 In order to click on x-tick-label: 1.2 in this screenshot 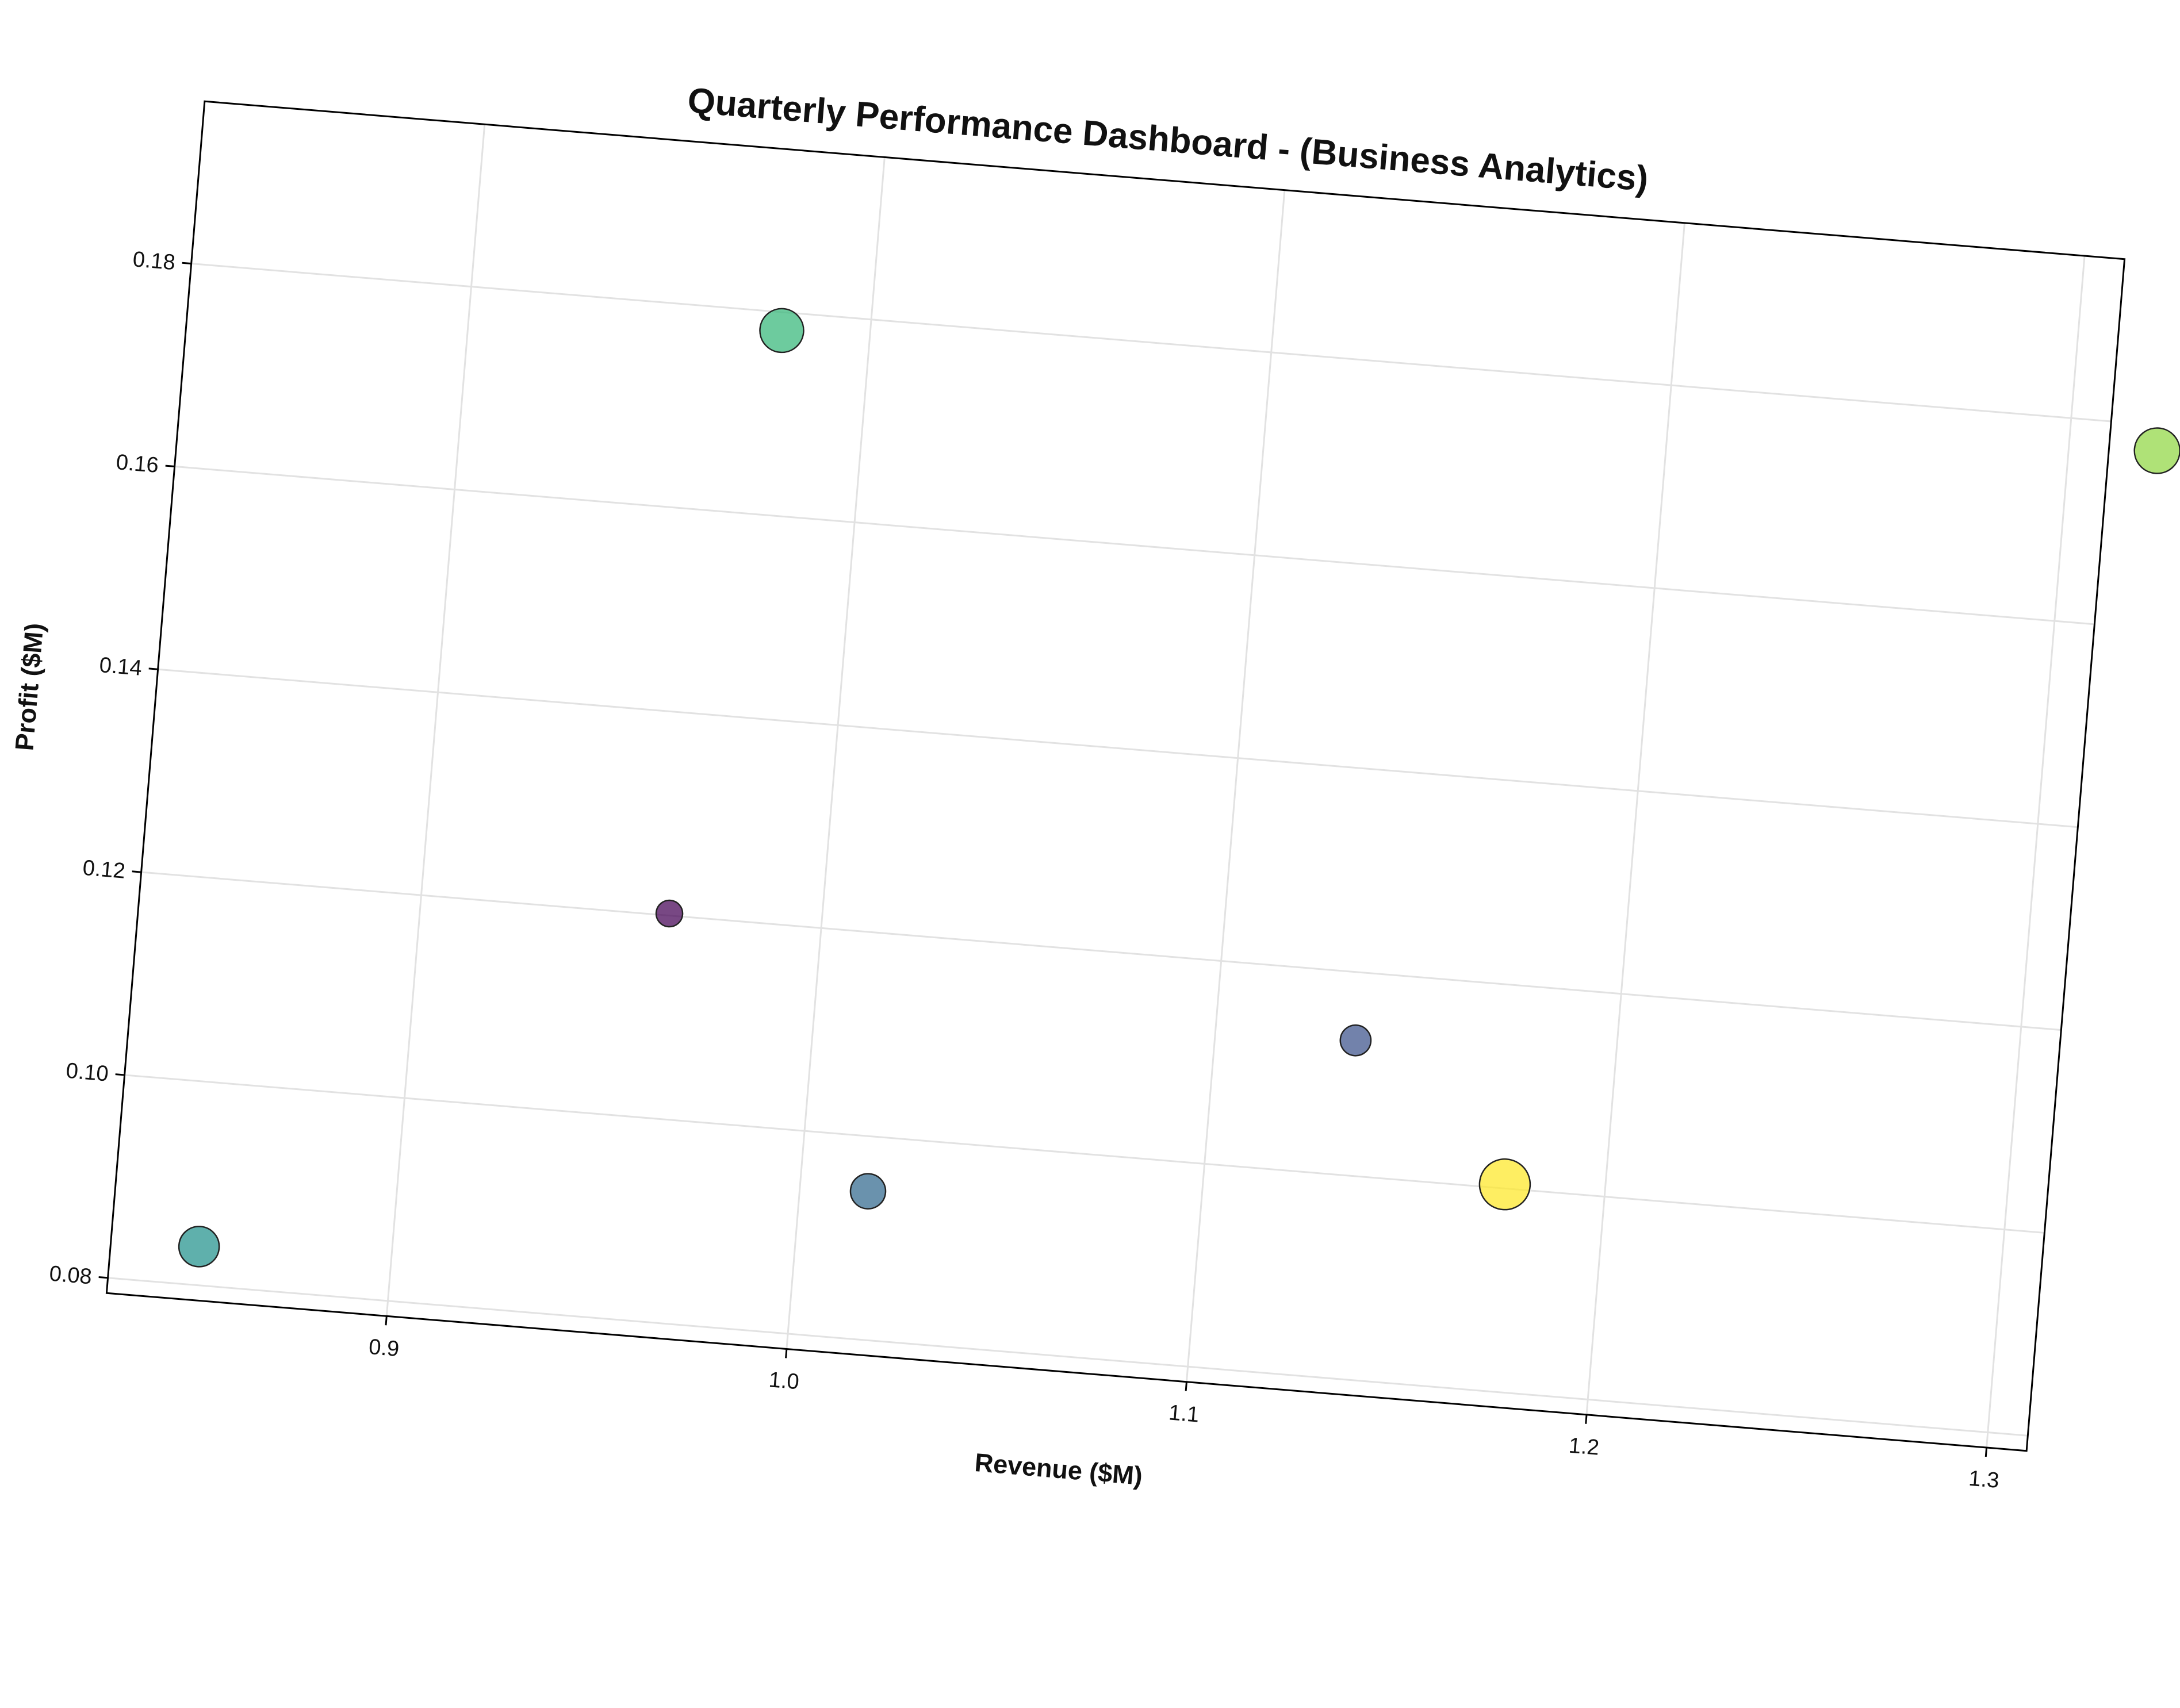, I will do `click(1584, 1447)`.